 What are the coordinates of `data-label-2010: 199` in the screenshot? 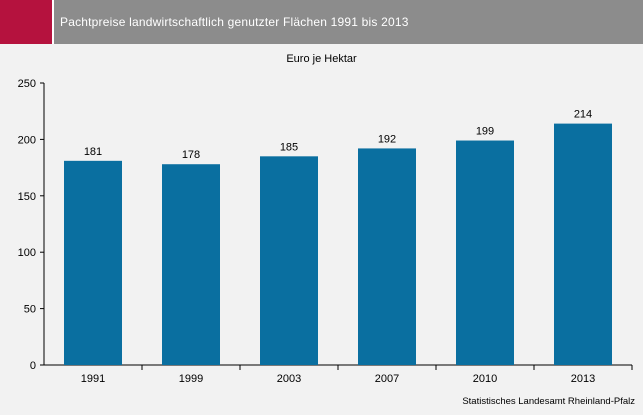 It's located at (485, 132).